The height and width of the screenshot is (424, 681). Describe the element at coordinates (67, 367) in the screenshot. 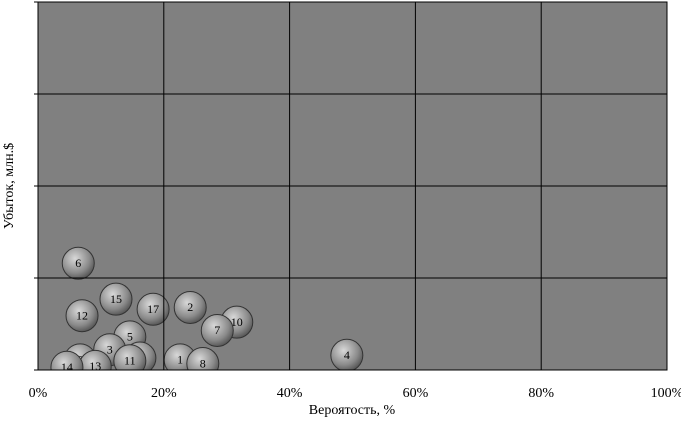

I see `bubble-label: 14` at that location.